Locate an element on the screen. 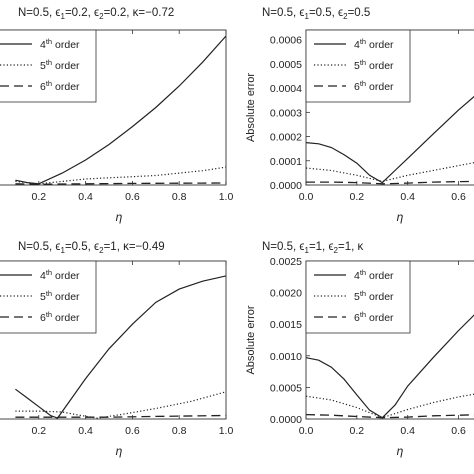 The image size is (474, 474). y-tick-label: 0.0015 is located at coordinates (286, 325).